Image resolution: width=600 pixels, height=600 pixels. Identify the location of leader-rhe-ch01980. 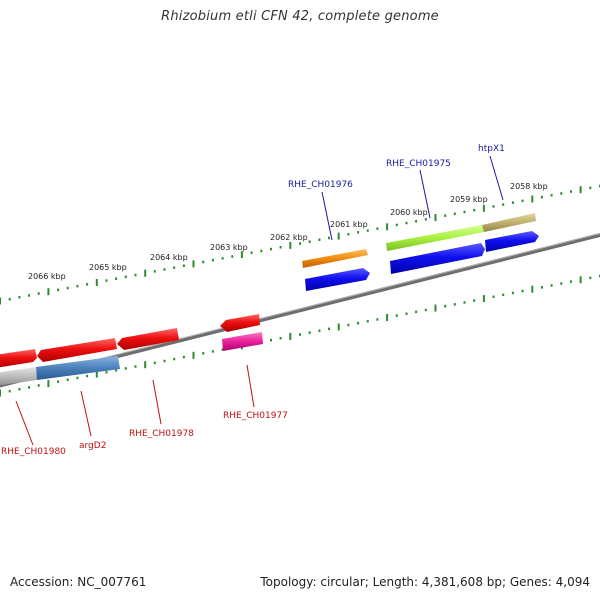
(24, 423).